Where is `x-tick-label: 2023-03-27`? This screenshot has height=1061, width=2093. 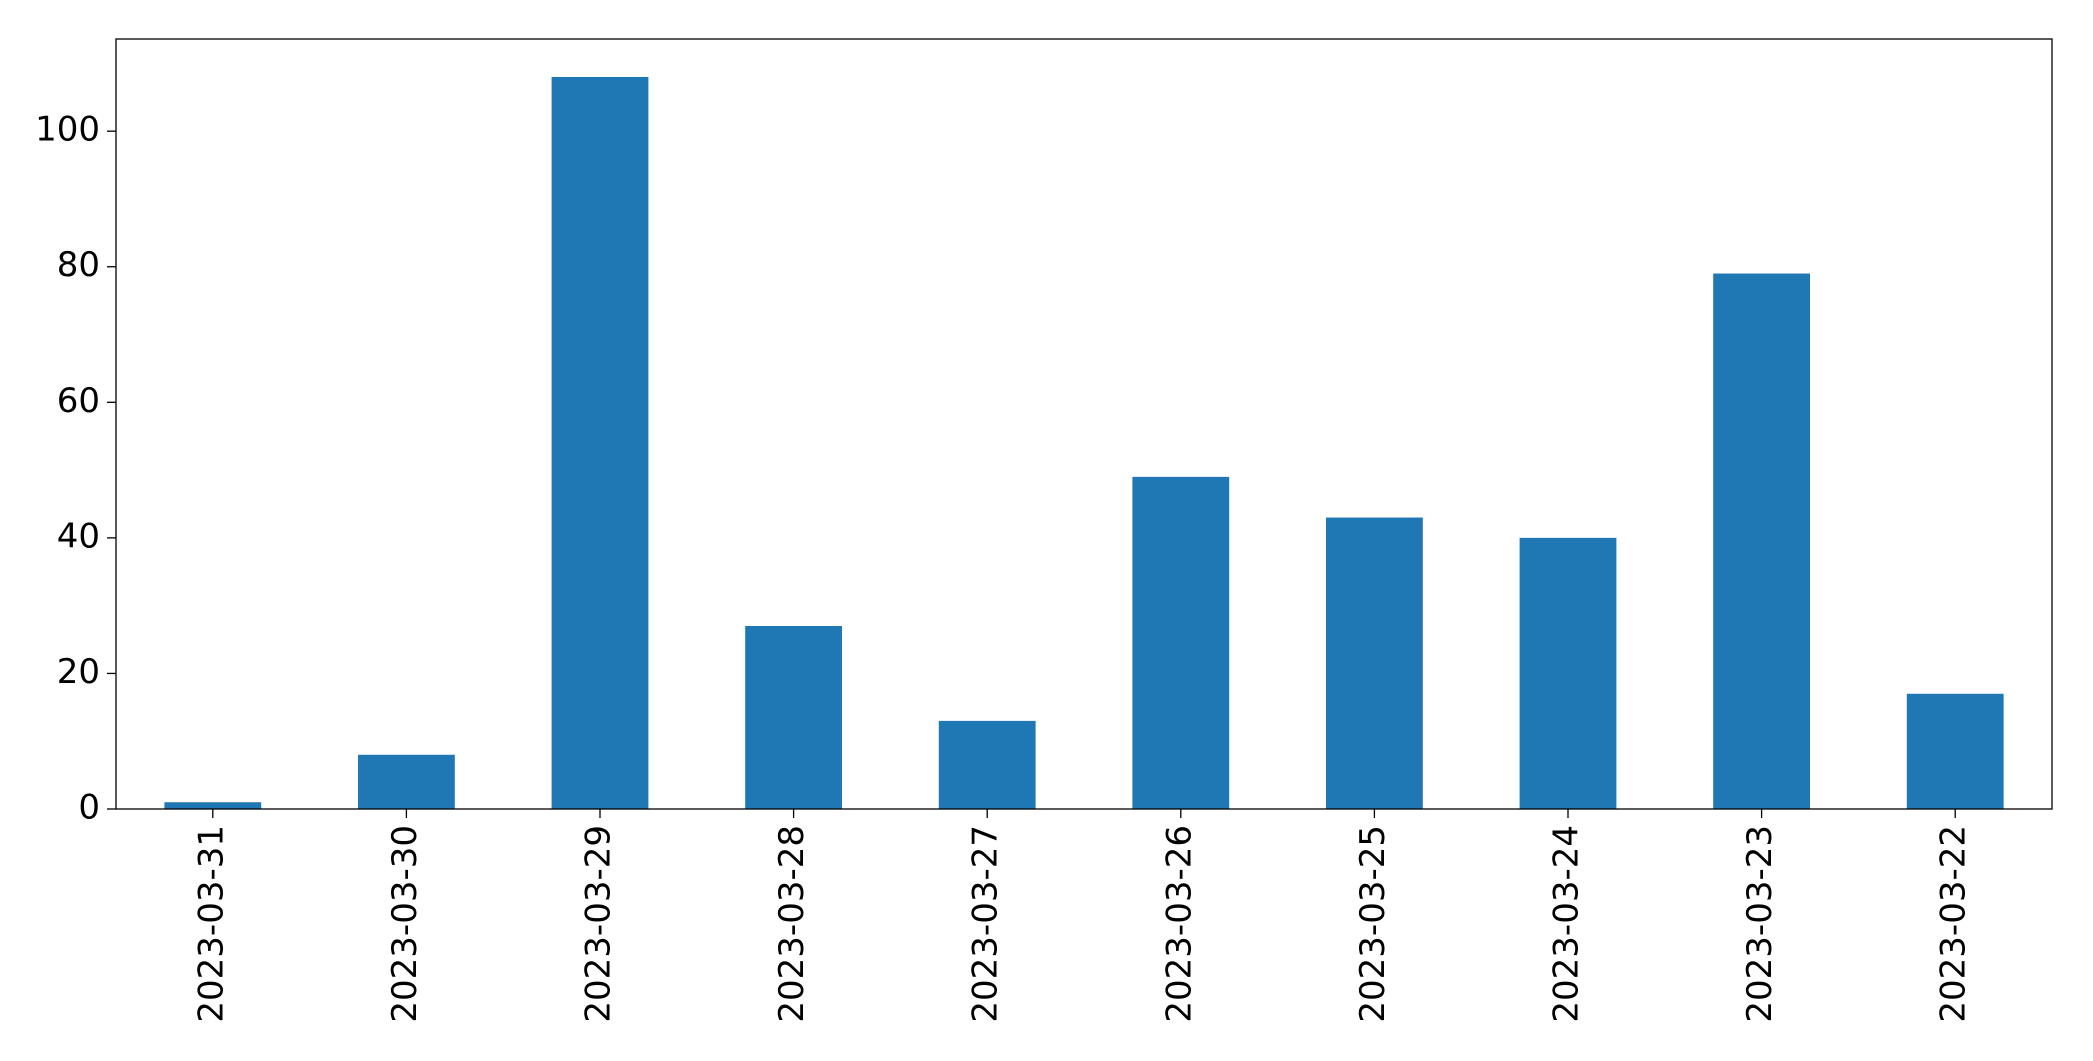 x-tick-label: 2023-03-27 is located at coordinates (986, 924).